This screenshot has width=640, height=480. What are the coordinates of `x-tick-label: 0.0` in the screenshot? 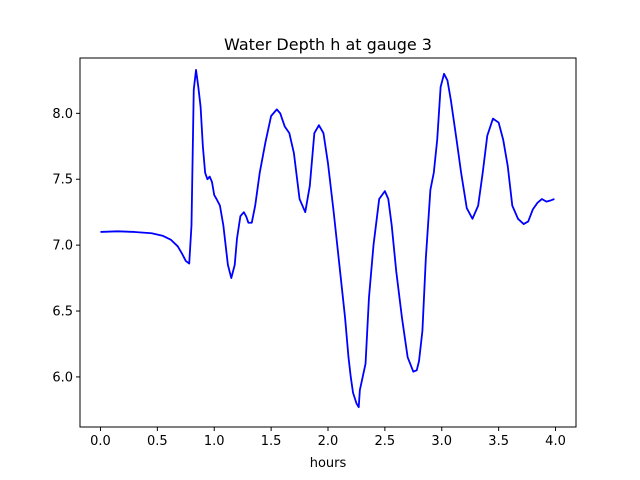 It's located at (100, 441).